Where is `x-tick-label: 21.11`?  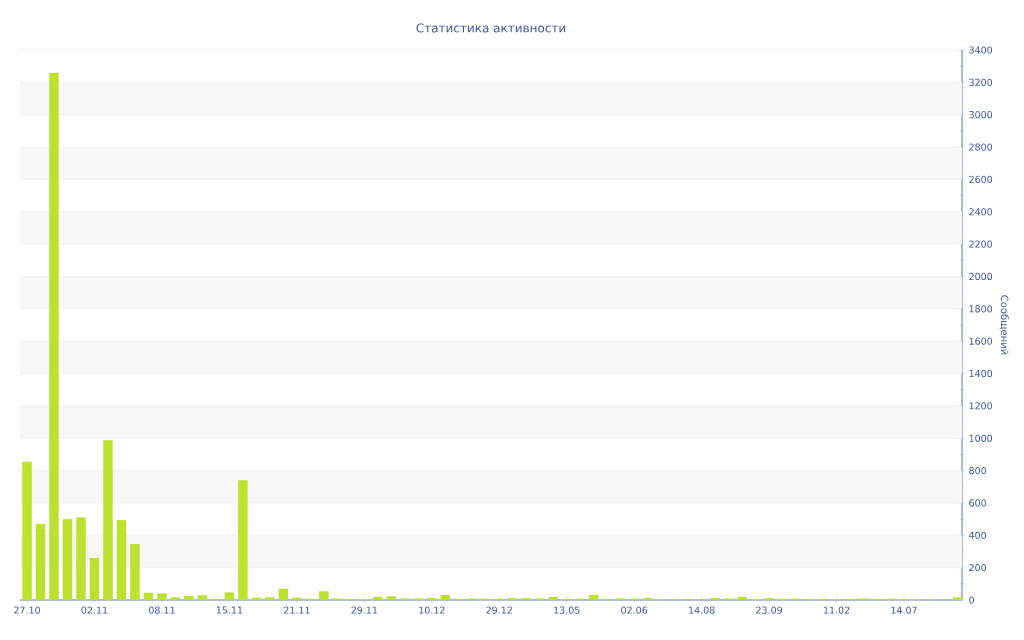 x-tick-label: 21.11 is located at coordinates (296, 610).